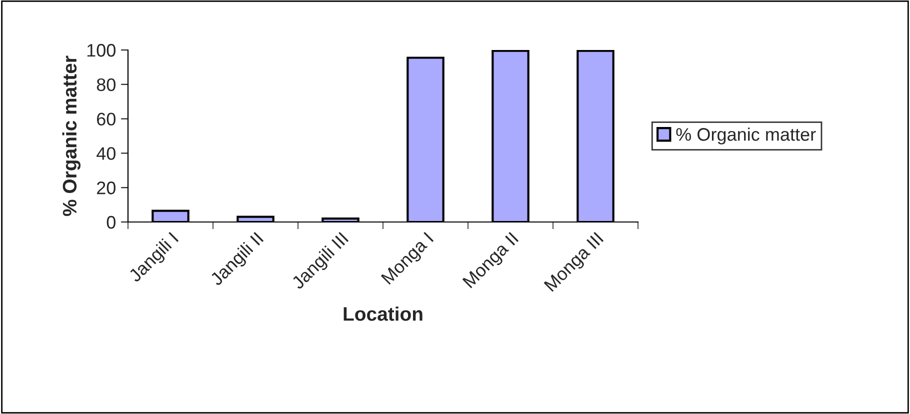  What do you see at coordinates (106, 85) in the screenshot?
I see `y-tick-label: 80` at bounding box center [106, 85].